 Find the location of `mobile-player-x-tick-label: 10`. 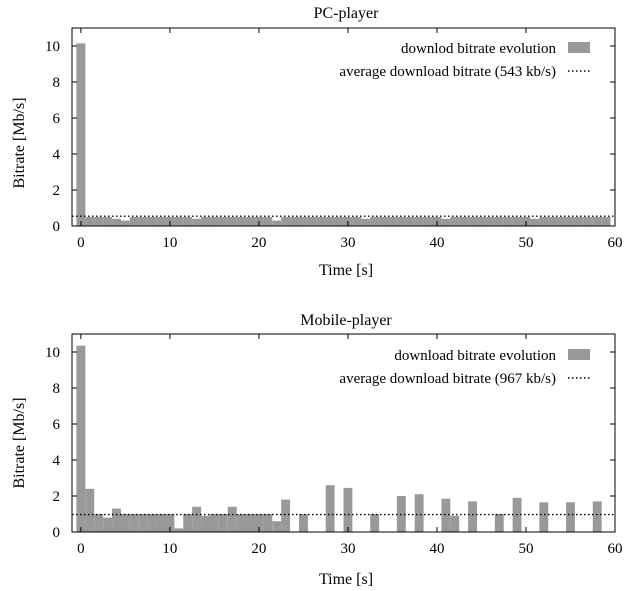

mobile-player-x-tick-label: 10 is located at coordinates (169, 549).